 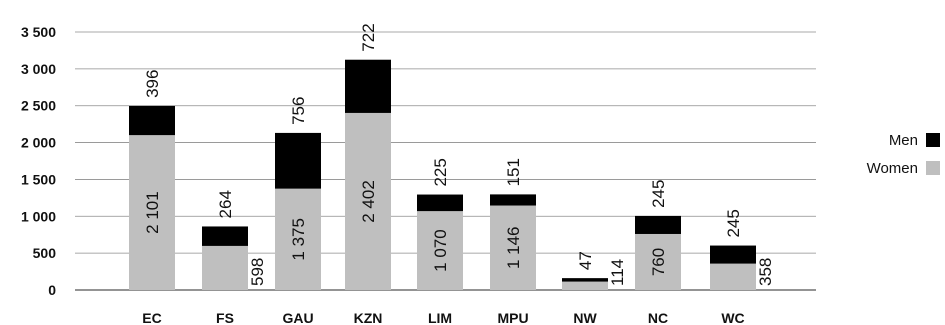 I want to click on legend: Men Women, so click(x=903, y=154).